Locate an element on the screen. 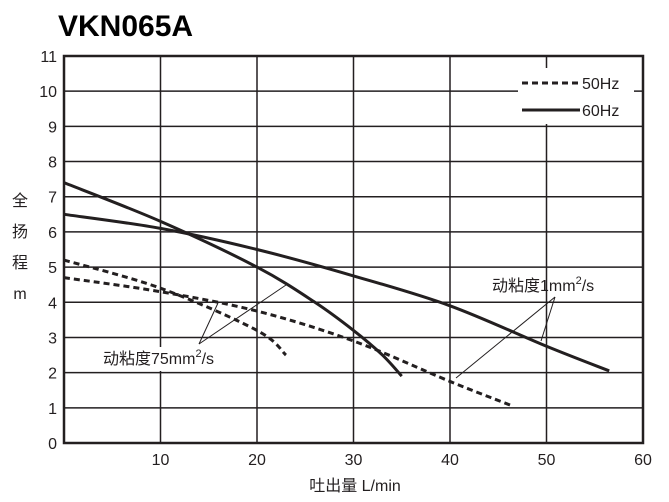 Image resolution: width=669 pixels, height=502 pixels. y-axis-label: 全 扬 程 m is located at coordinates (20, 247).